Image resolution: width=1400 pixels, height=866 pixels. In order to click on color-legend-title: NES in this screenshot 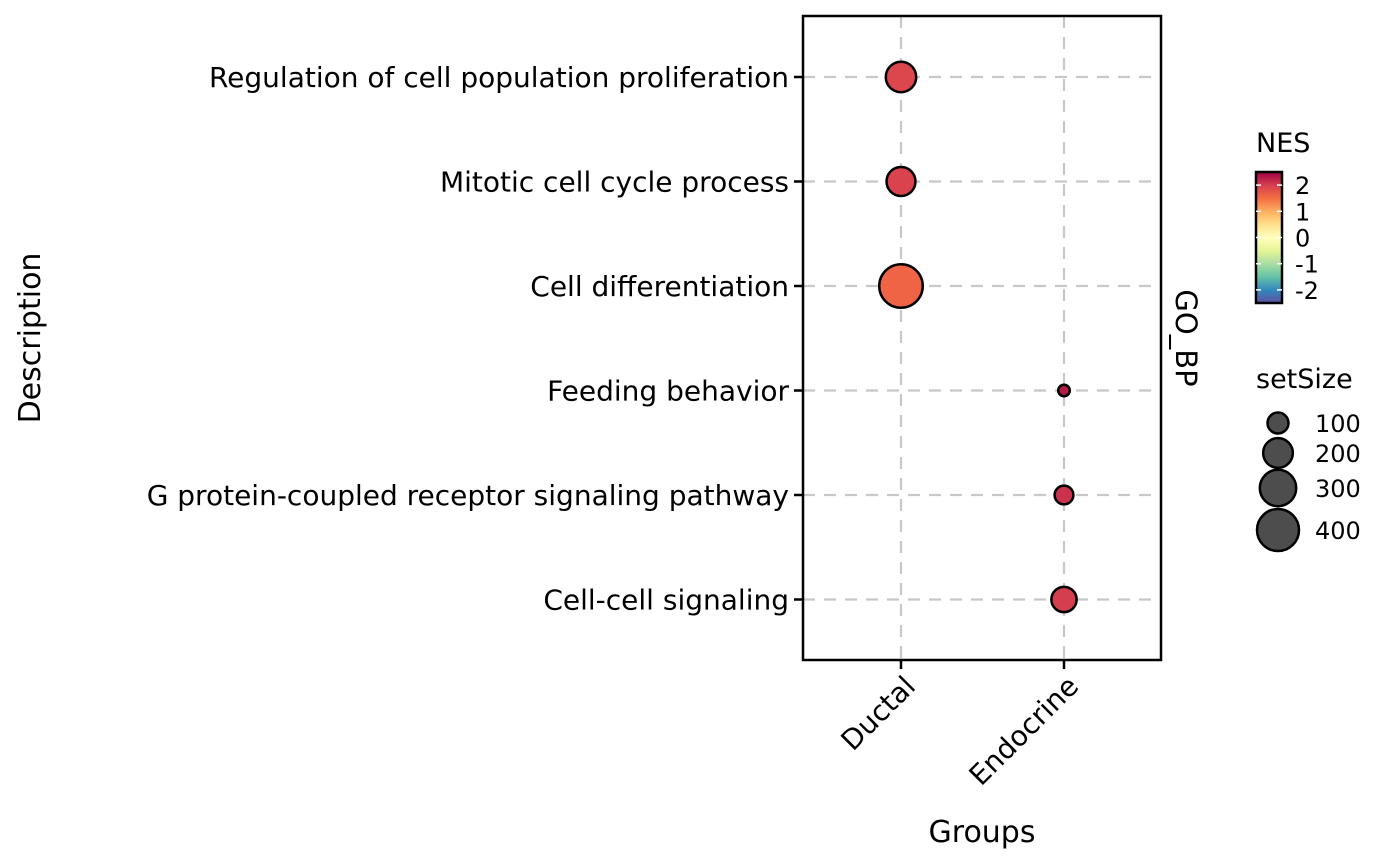, I will do `click(1283, 143)`.